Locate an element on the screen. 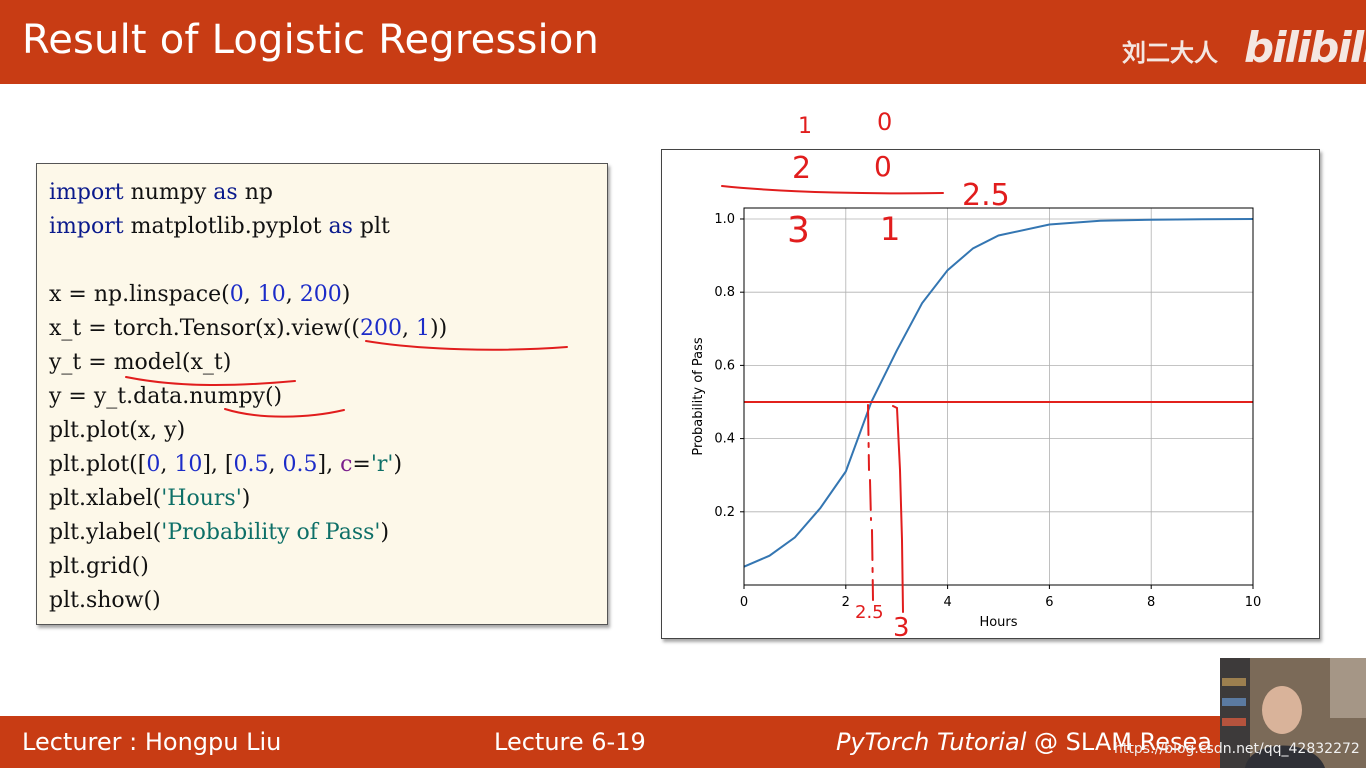 The width and height of the screenshot is (1366, 768). x-tick-label: 6 is located at coordinates (1049, 602).